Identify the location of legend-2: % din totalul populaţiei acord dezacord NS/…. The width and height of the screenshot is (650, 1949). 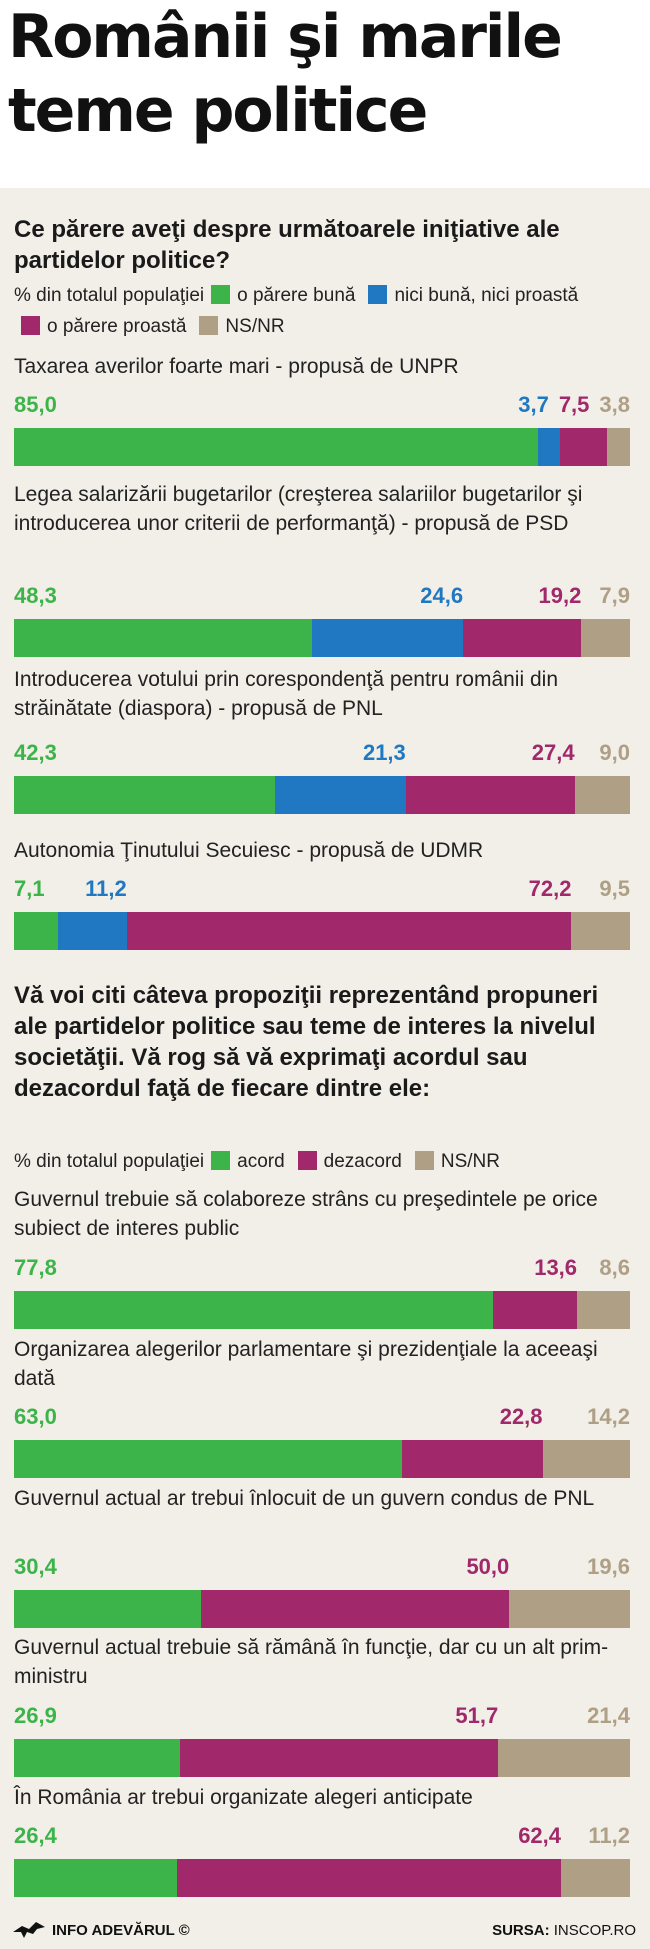
(326, 1161).